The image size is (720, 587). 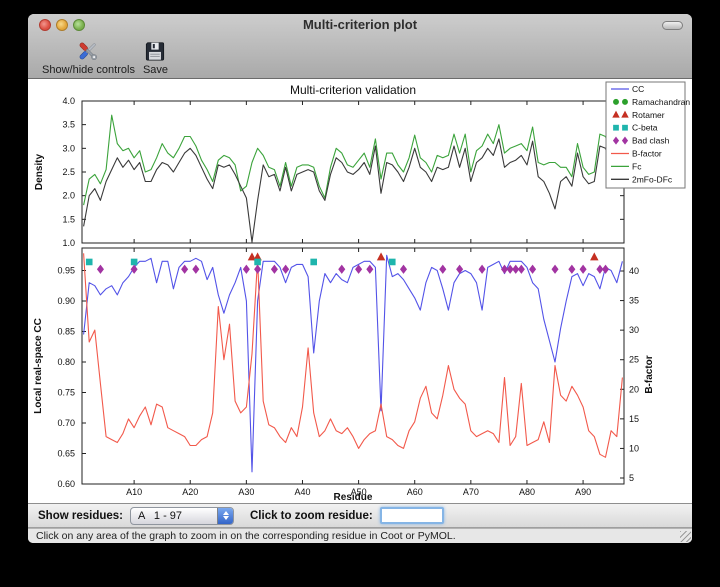 I want to click on save-button: Save, so click(x=155, y=56).